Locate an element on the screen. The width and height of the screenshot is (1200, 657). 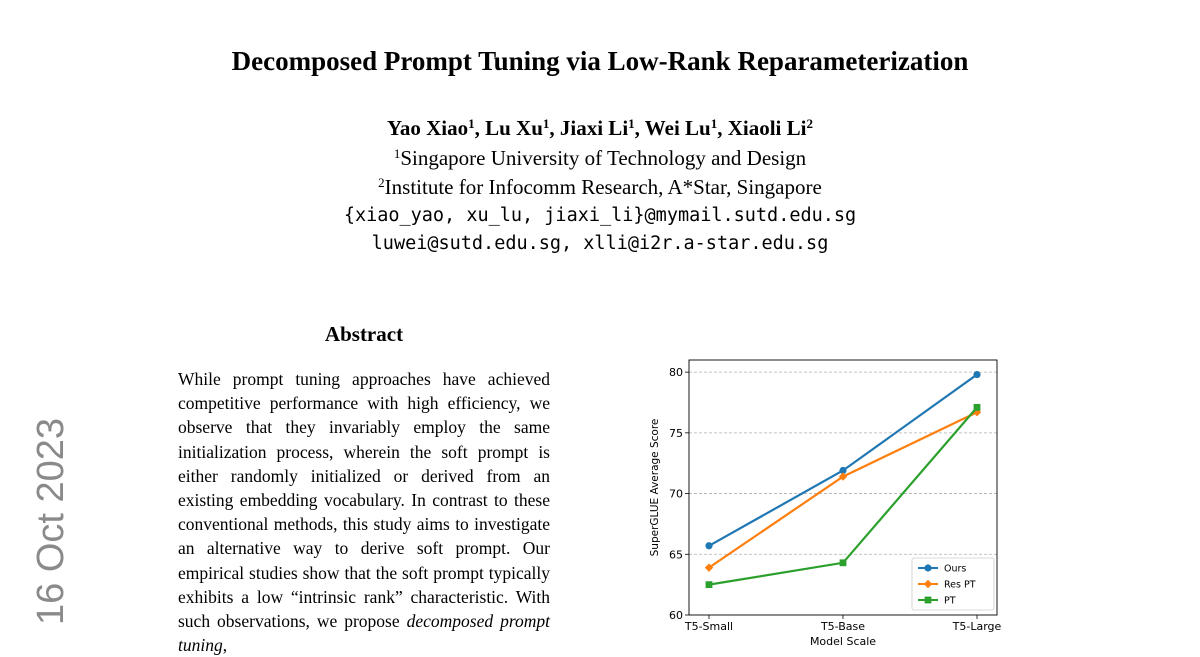
y-tick-label: 80 is located at coordinates (676, 372).